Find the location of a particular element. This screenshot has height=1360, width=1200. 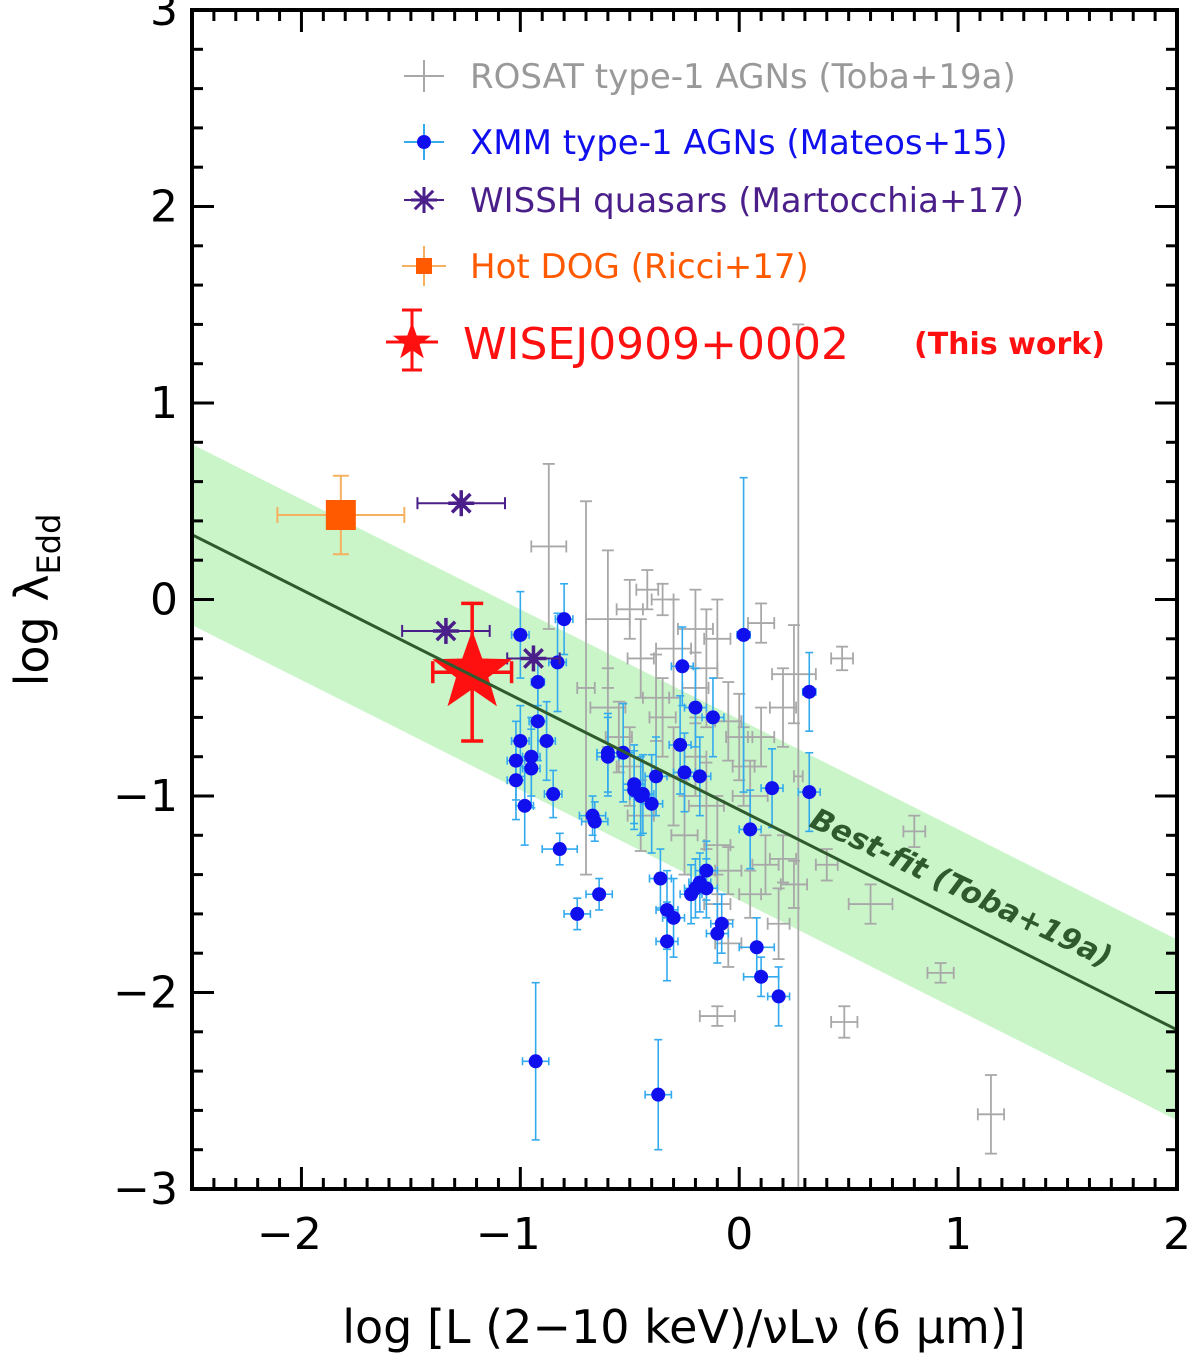

y-tick-label: 3 is located at coordinates (164, 18).